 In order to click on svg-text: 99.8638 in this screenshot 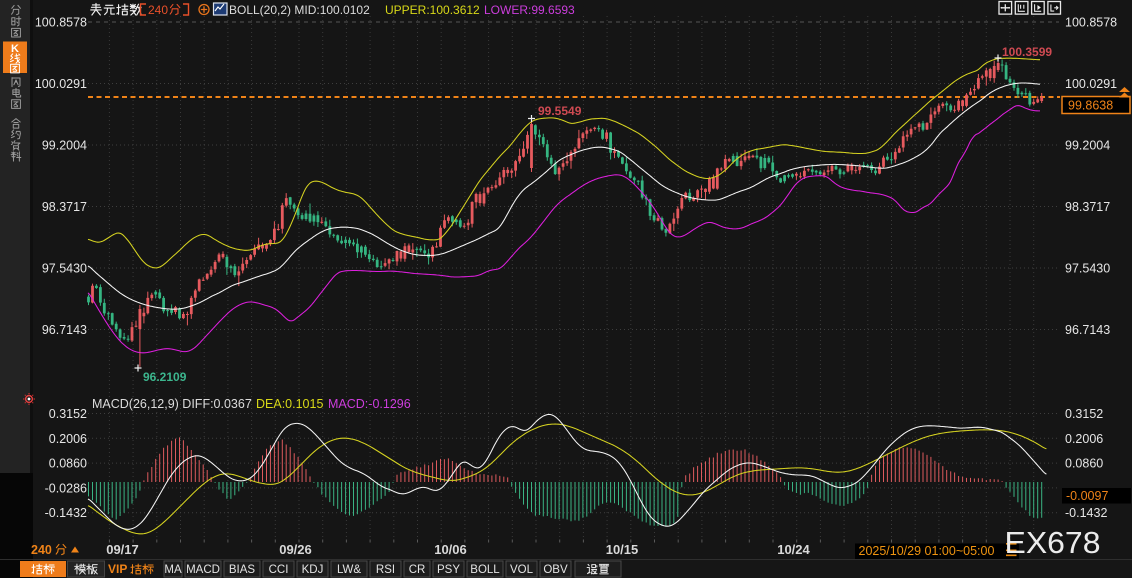, I will do `click(1090, 106)`.